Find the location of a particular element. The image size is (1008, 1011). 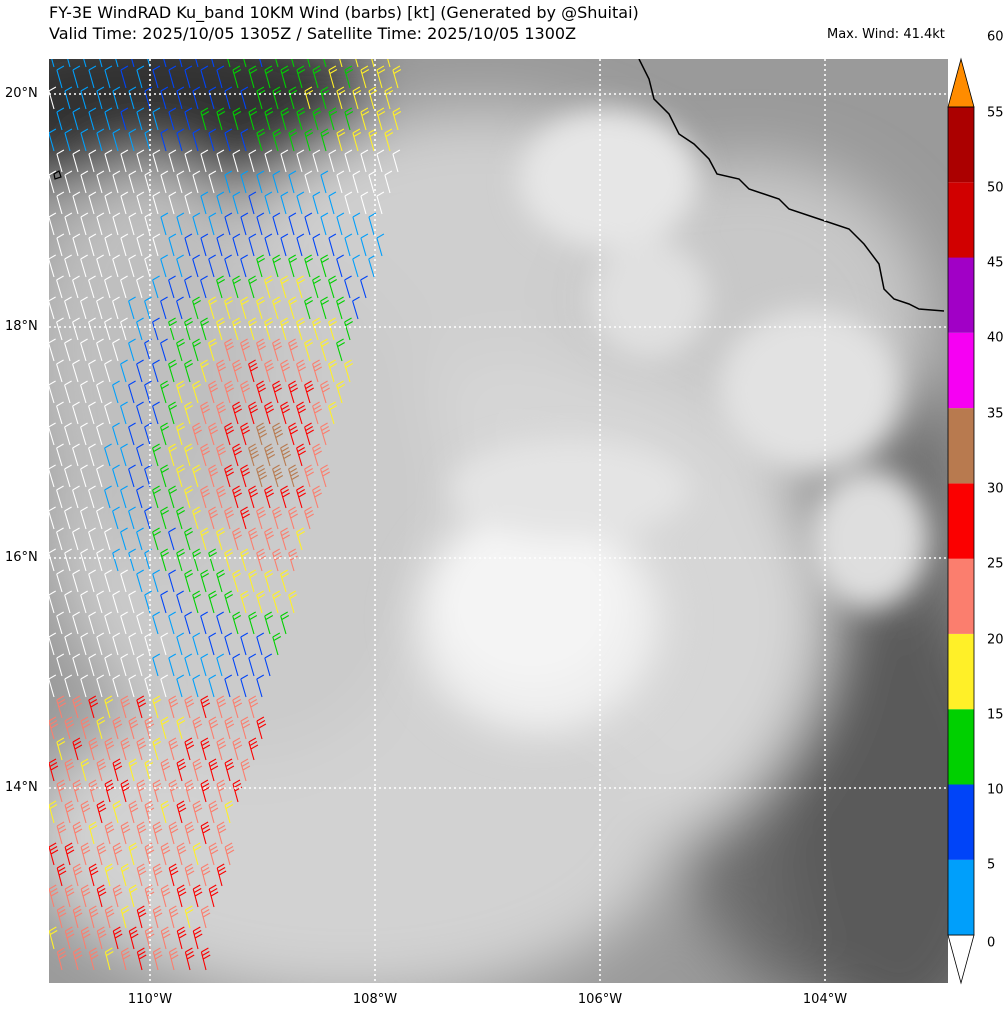

colorbar-frame is located at coordinates (961, 521).